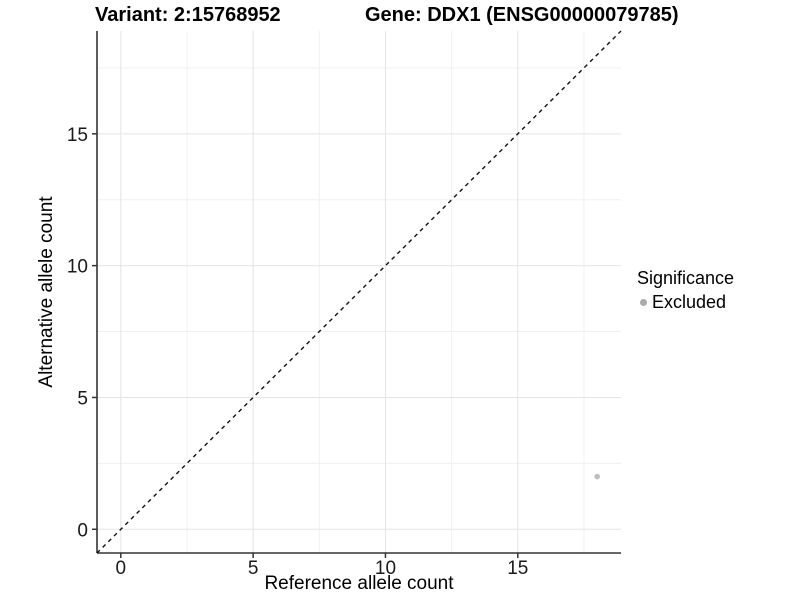 The height and width of the screenshot is (600, 800). Describe the element at coordinates (82, 398) in the screenshot. I see `y-tick-label: 5` at that location.